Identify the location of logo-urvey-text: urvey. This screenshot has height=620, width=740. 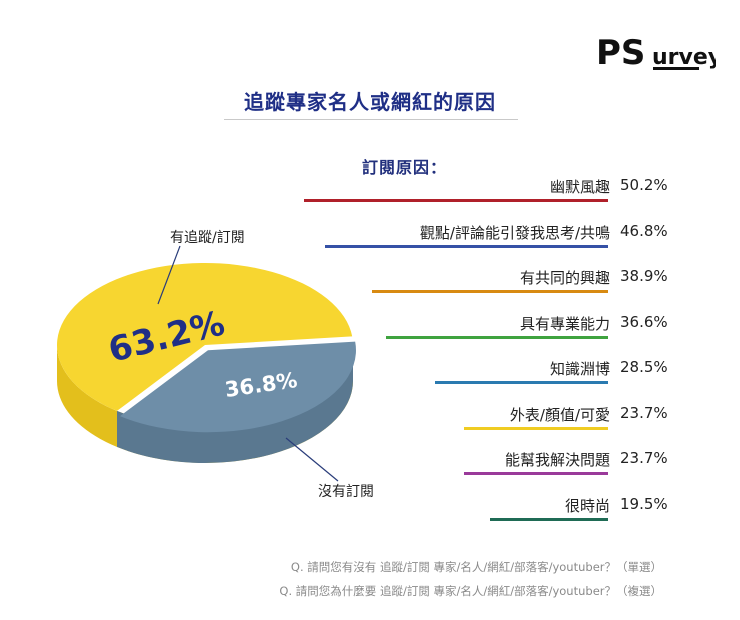
(684, 57).